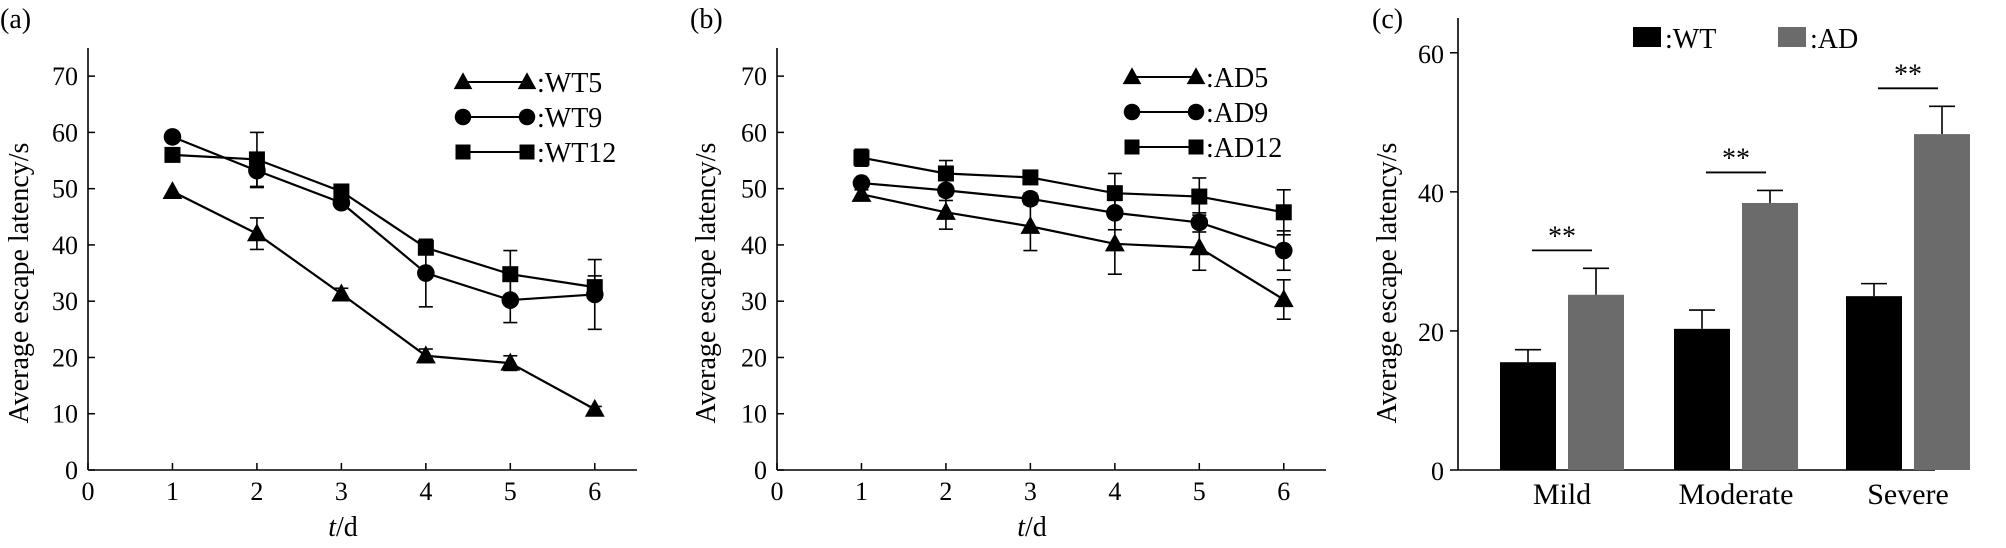 The height and width of the screenshot is (548, 2006). I want to click on panel-a-x-tick-label: 5, so click(510, 491).